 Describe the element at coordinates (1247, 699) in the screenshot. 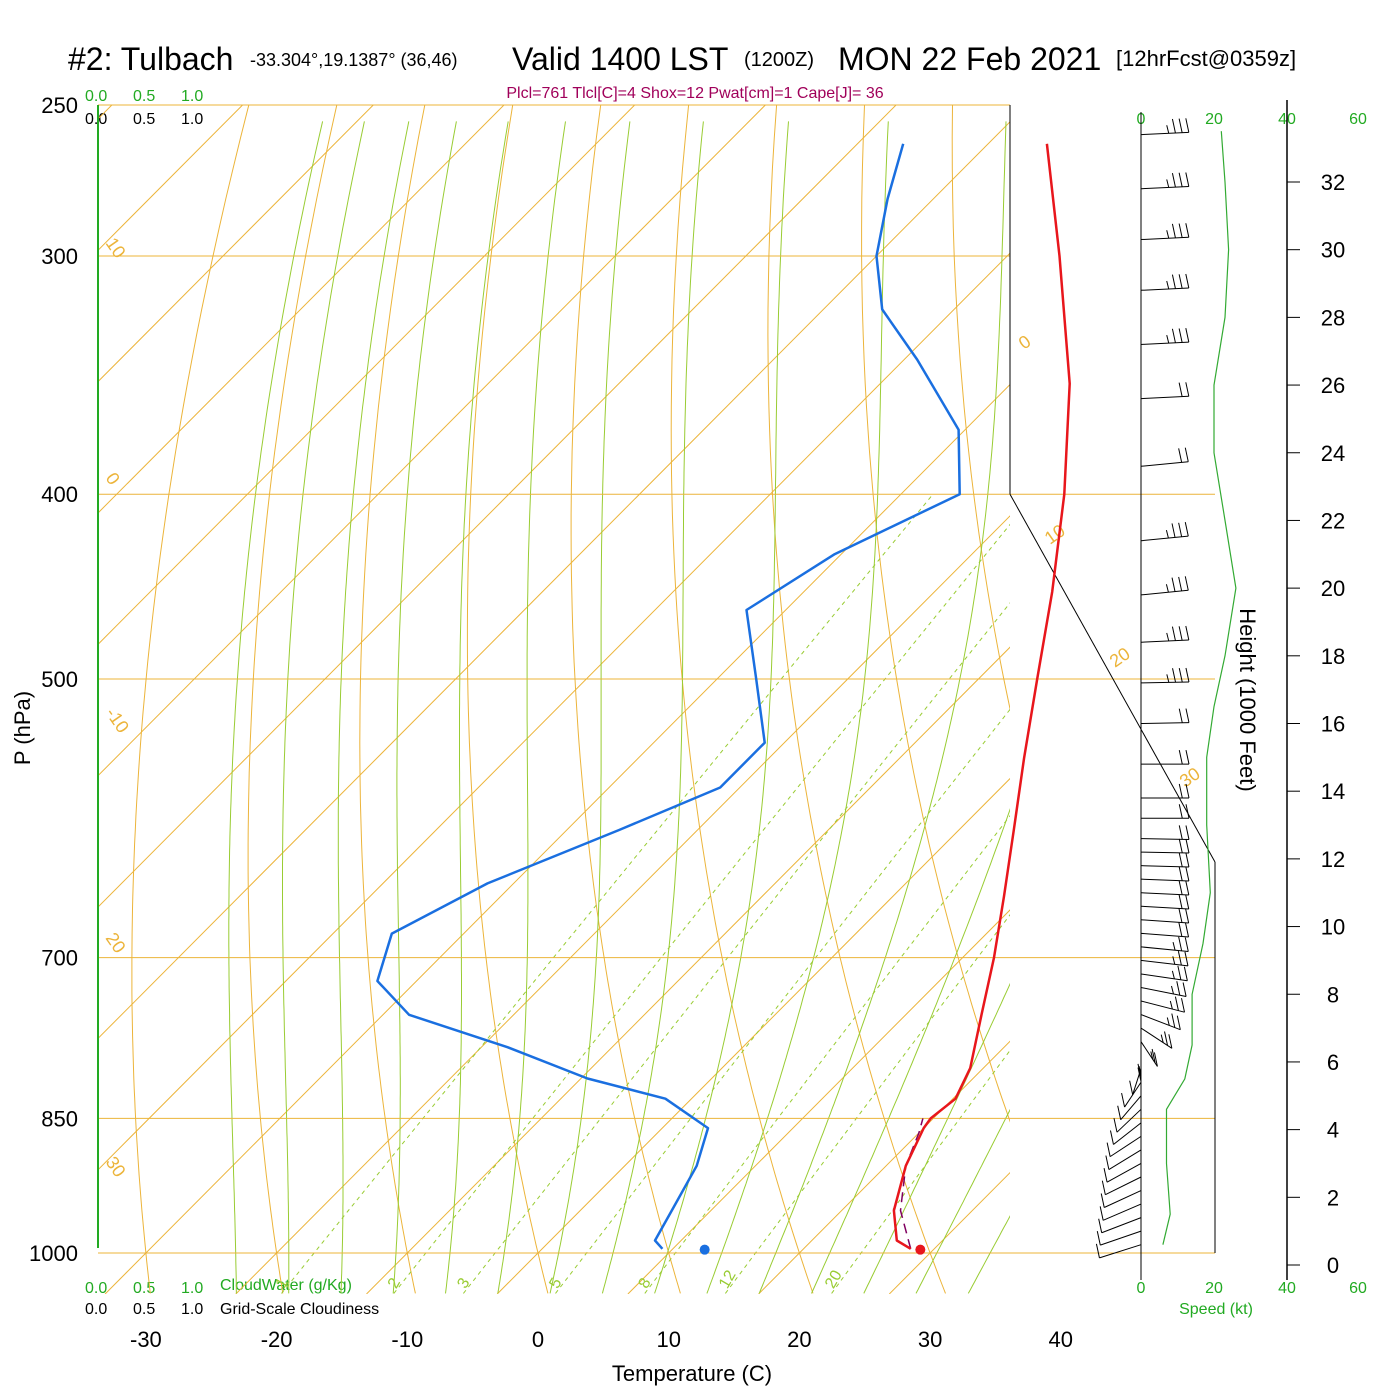

I see `y2-axis-label: Height (1000 Feet)` at that location.